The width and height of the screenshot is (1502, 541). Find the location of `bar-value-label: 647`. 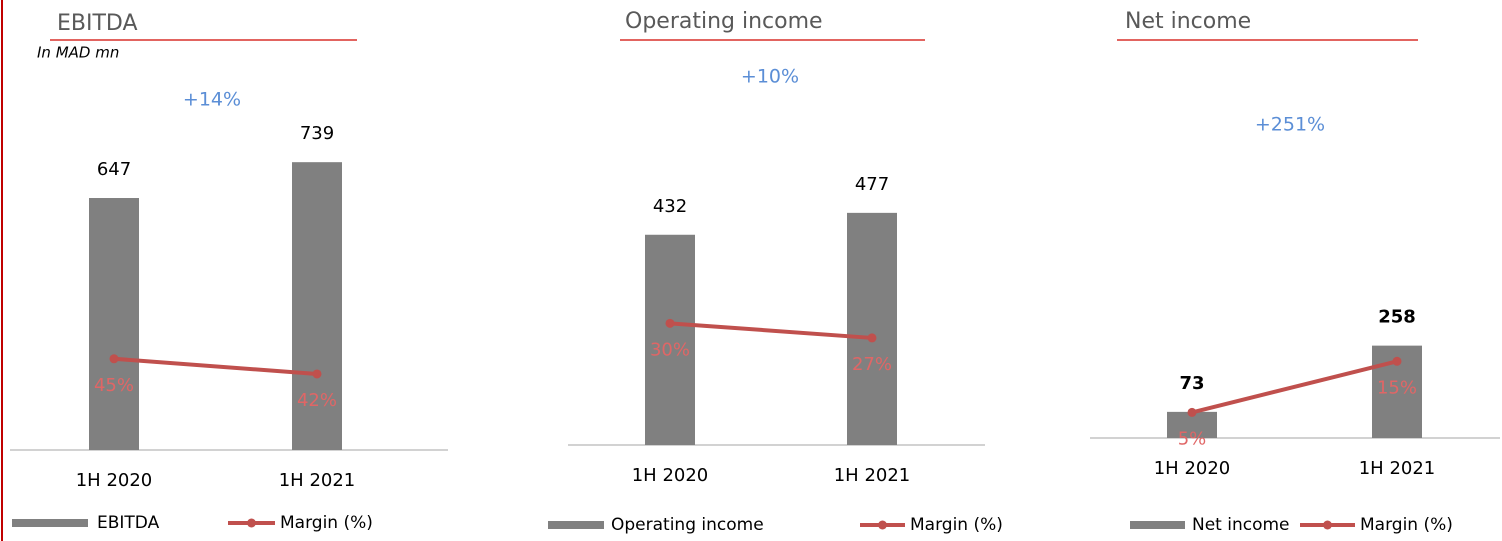

bar-value-label: 647 is located at coordinates (114, 169).